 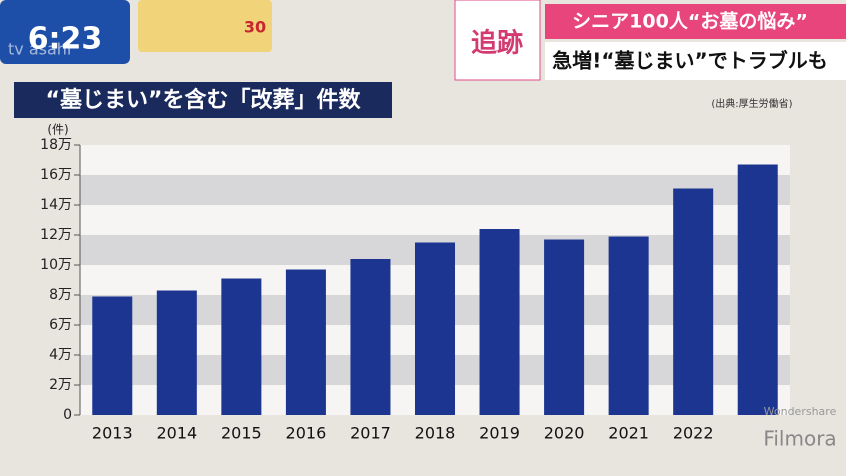 I want to click on y-tick-label: 6万, so click(x=60, y=325).